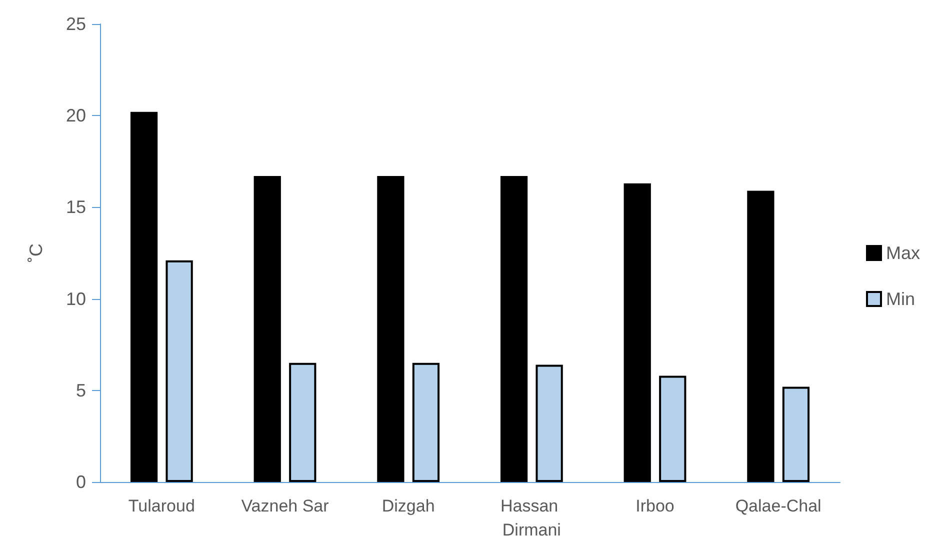 Image resolution: width=925 pixels, height=552 pixels. I want to click on y-tick-label: 10, so click(76, 298).